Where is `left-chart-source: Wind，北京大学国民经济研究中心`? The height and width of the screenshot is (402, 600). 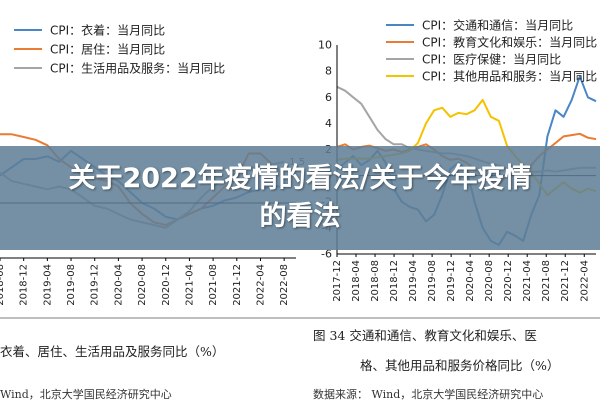 left-chart-source: Wind，北京大学国民经济研究中心 is located at coordinates (86, 394).